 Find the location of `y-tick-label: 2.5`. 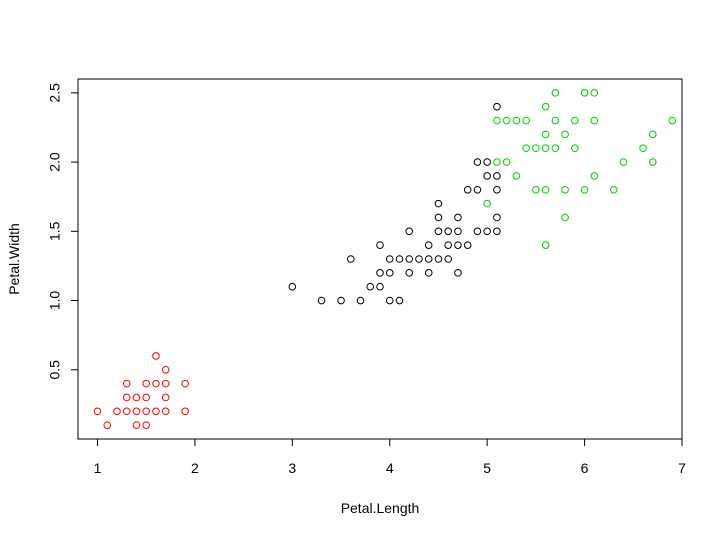

y-tick-label: 2.5 is located at coordinates (55, 93).